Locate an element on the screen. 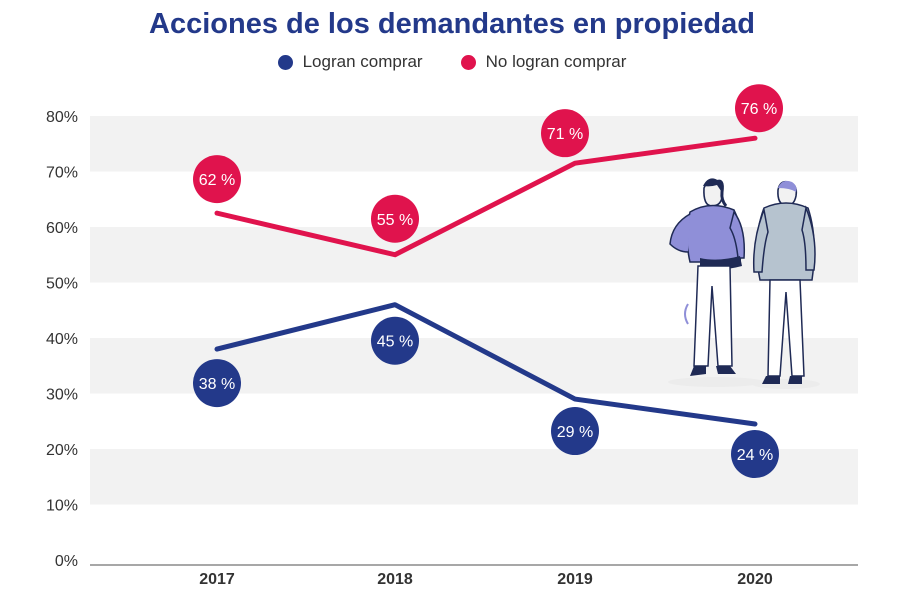 Image resolution: width=904 pixels, height=609 pixels. x-tick-label: 2019 is located at coordinates (575, 579).